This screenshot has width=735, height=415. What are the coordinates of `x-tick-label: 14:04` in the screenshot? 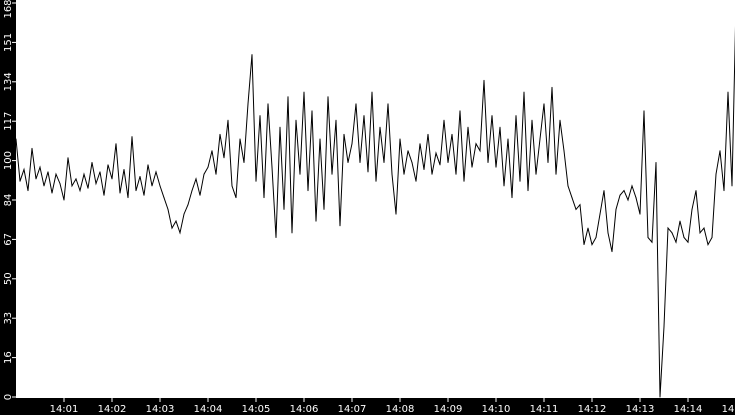 It's located at (208, 409).